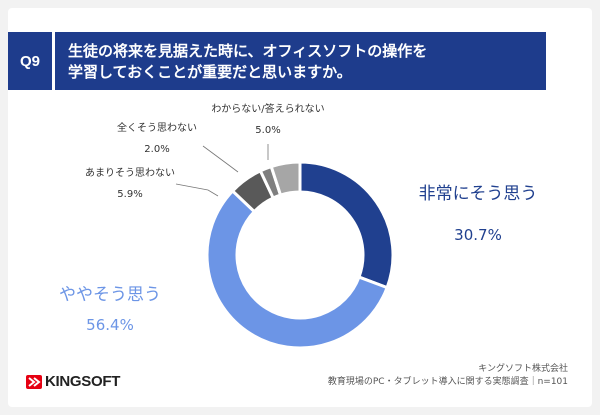  I want to click on kingsoft-logo: KINGSOFT, so click(73, 381).